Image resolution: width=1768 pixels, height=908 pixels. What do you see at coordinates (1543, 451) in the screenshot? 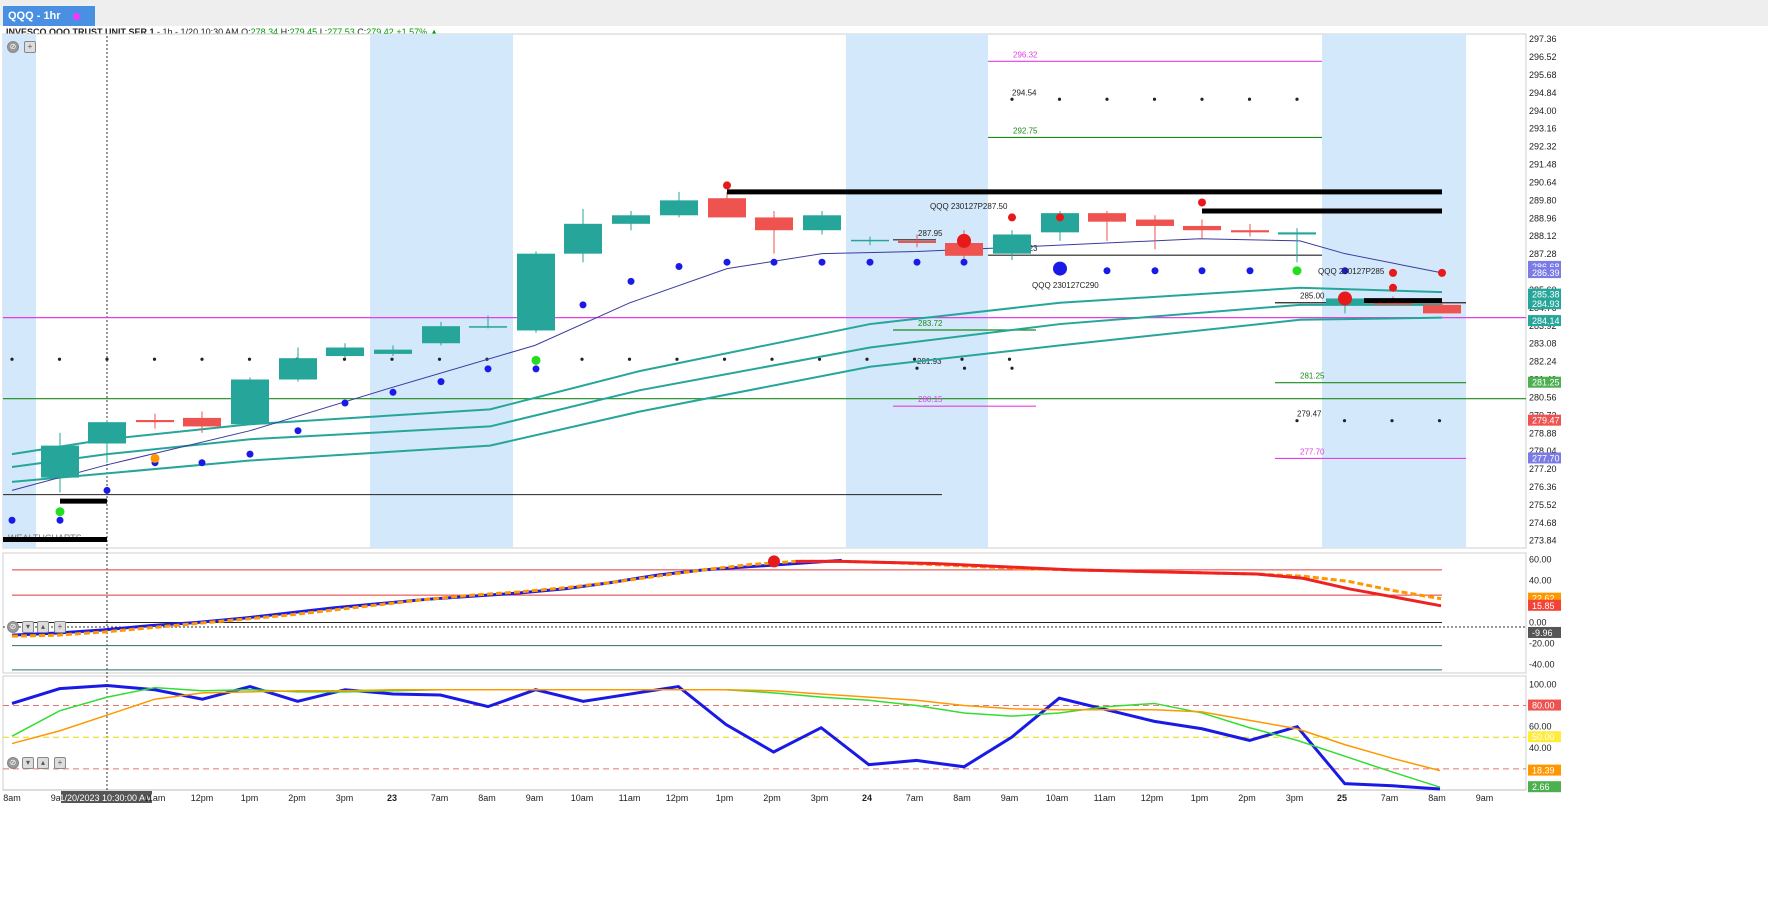
I see `price-tick-label: 278.04` at bounding box center [1543, 451].